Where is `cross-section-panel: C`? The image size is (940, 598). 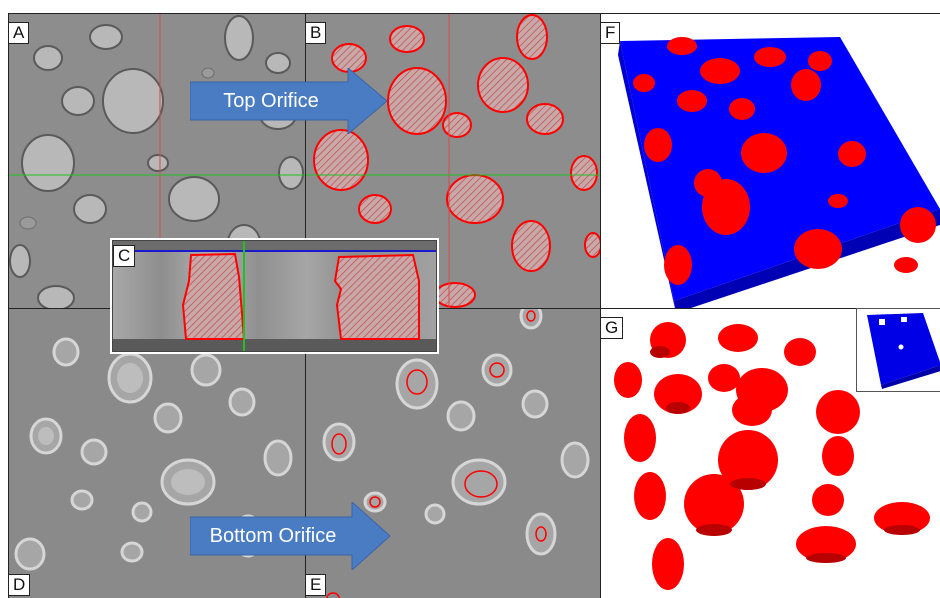 cross-section-panel: C is located at coordinates (274, 296).